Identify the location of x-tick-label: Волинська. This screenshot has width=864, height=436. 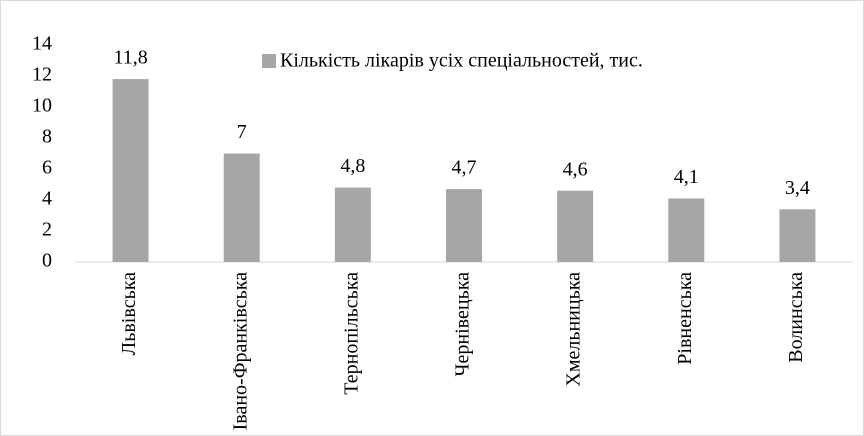
(796, 317).